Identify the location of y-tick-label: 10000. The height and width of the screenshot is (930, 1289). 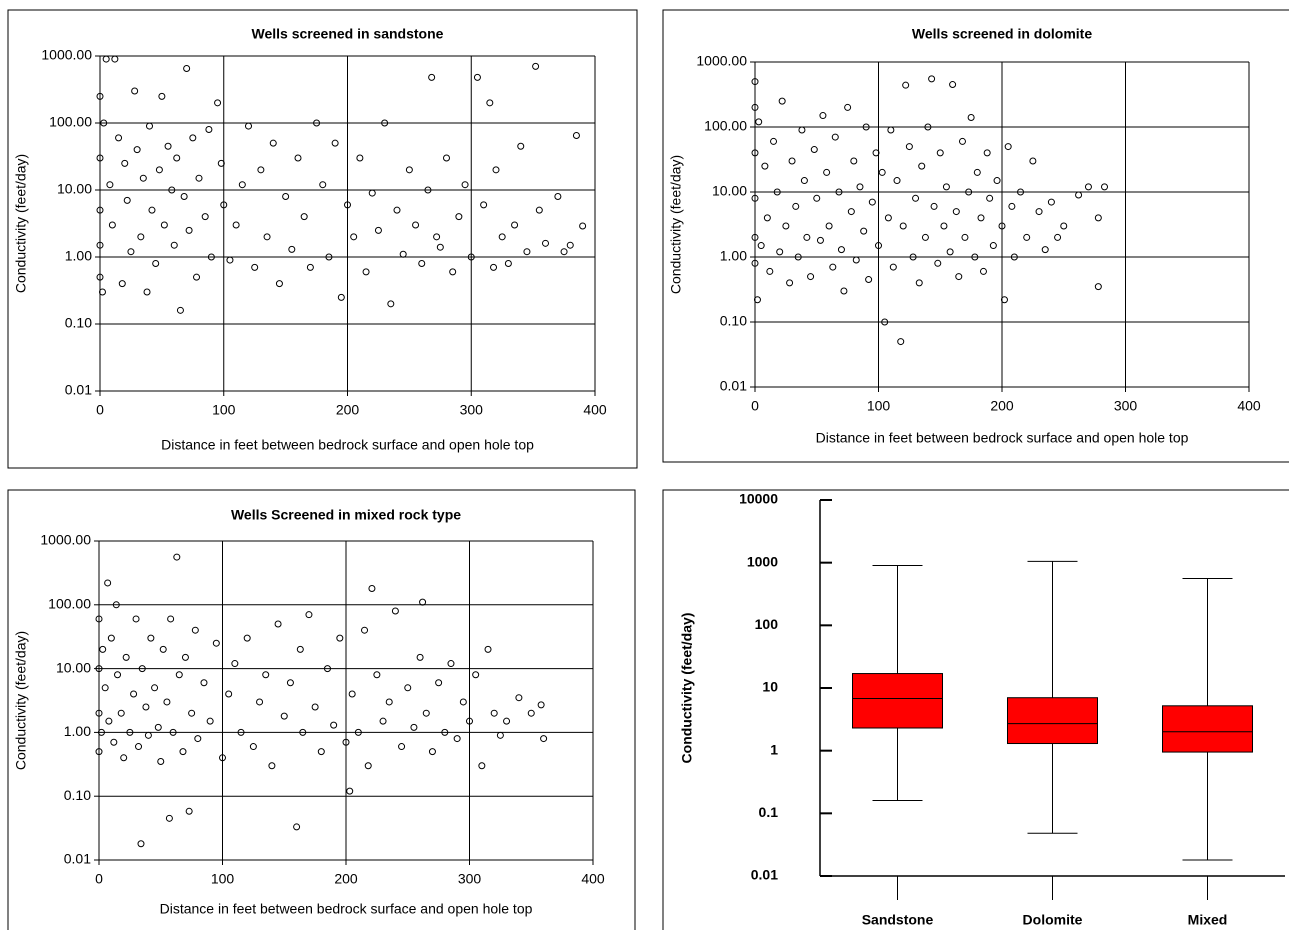
(758, 499).